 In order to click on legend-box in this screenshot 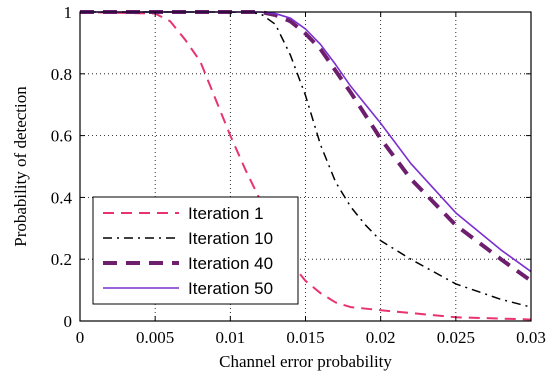, I will do `click(195, 250)`.